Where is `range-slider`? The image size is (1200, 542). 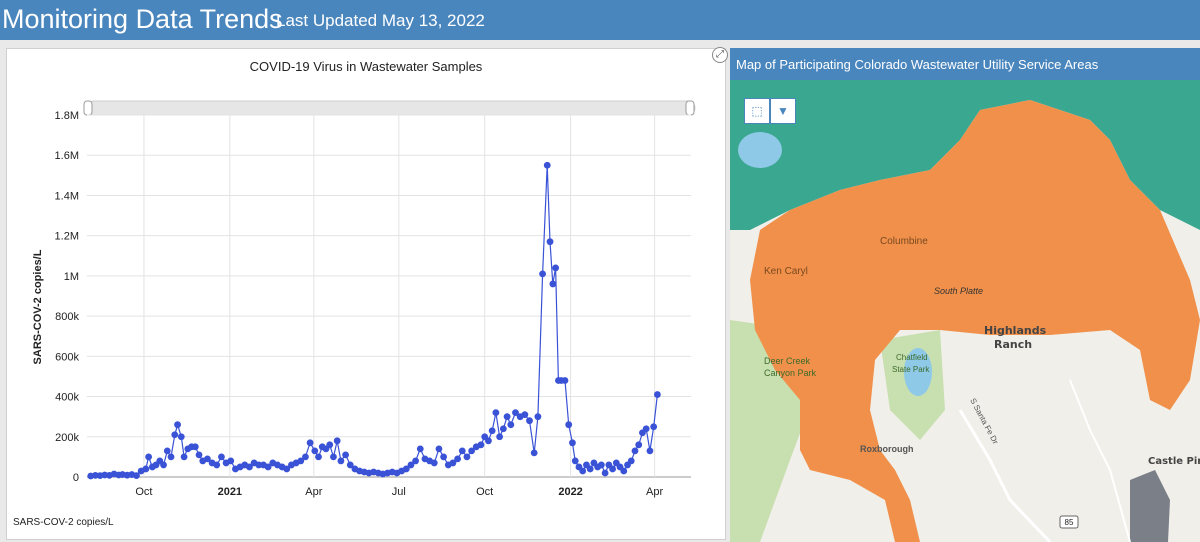 range-slider is located at coordinates (389, 108).